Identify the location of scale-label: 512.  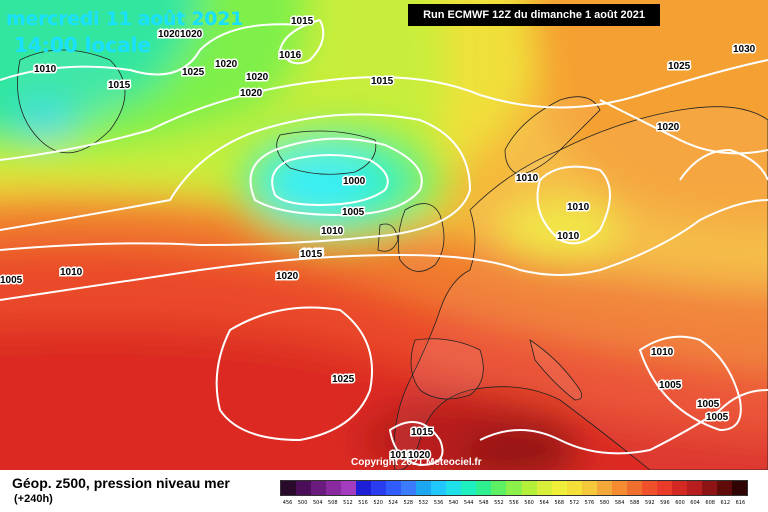
(348, 503).